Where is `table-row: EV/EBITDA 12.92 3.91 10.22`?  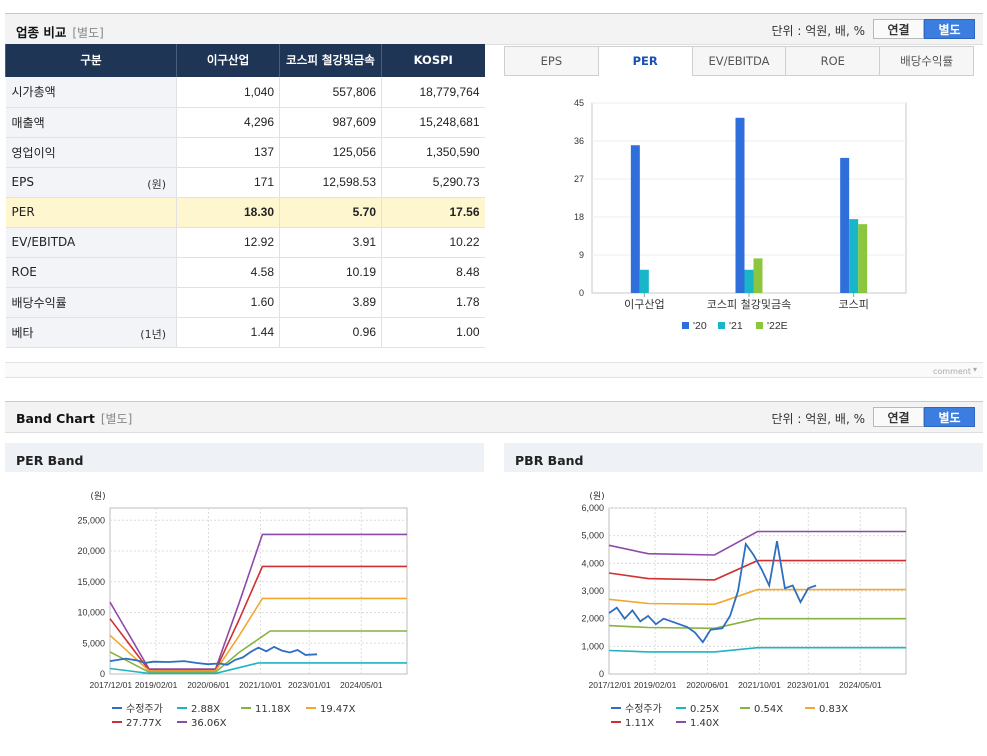
table-row: EV/EBITDA 12.92 3.91 10.22 is located at coordinates (245, 242).